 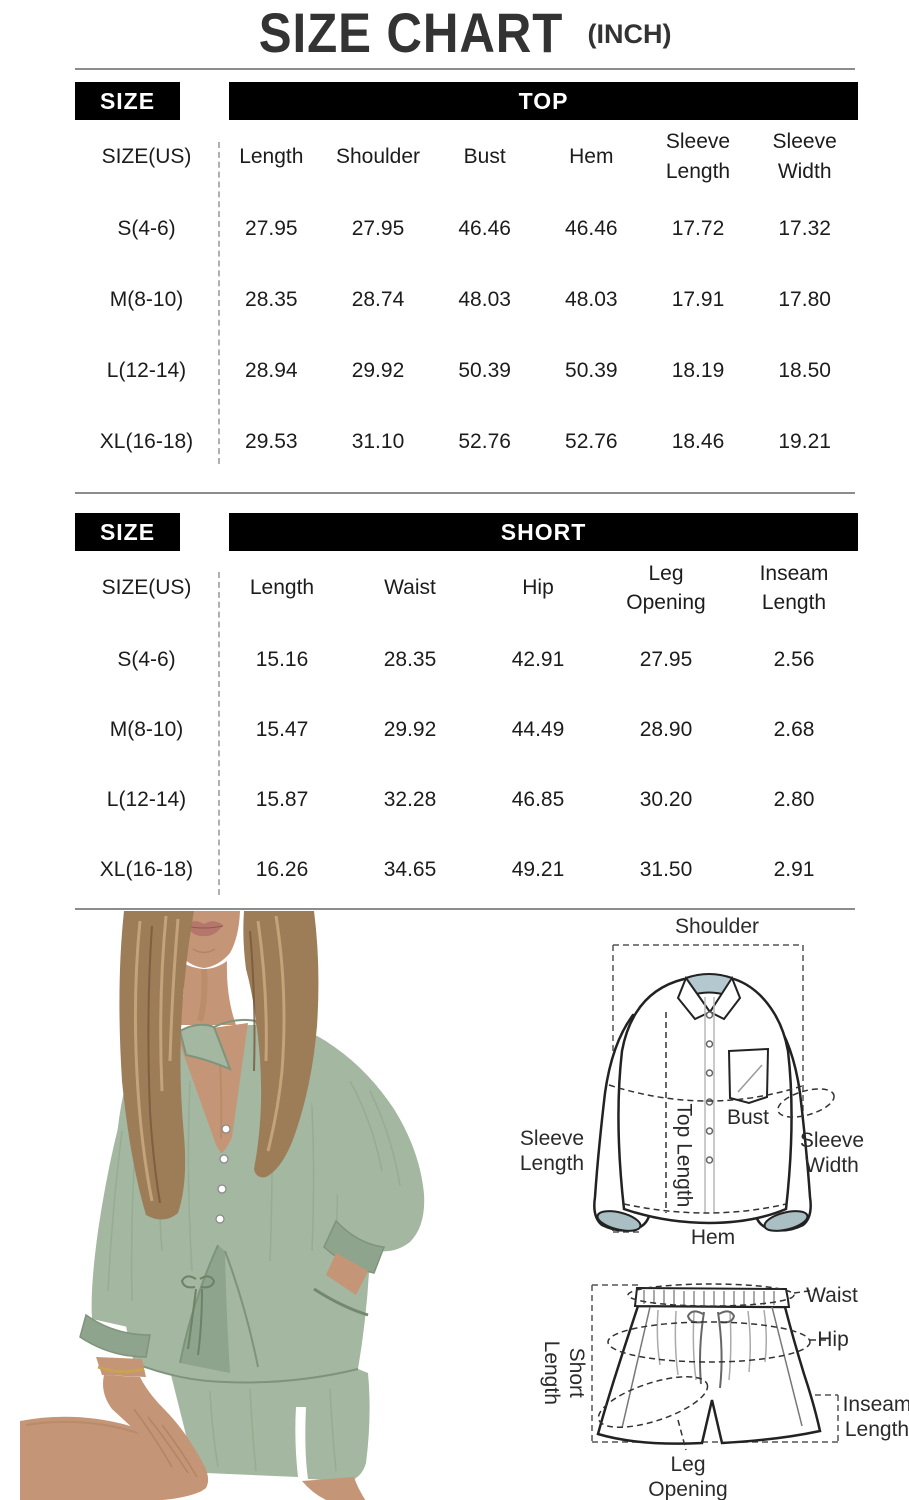 What do you see at coordinates (146, 660) in the screenshot?
I see `short-size-s: S(4-6)` at bounding box center [146, 660].